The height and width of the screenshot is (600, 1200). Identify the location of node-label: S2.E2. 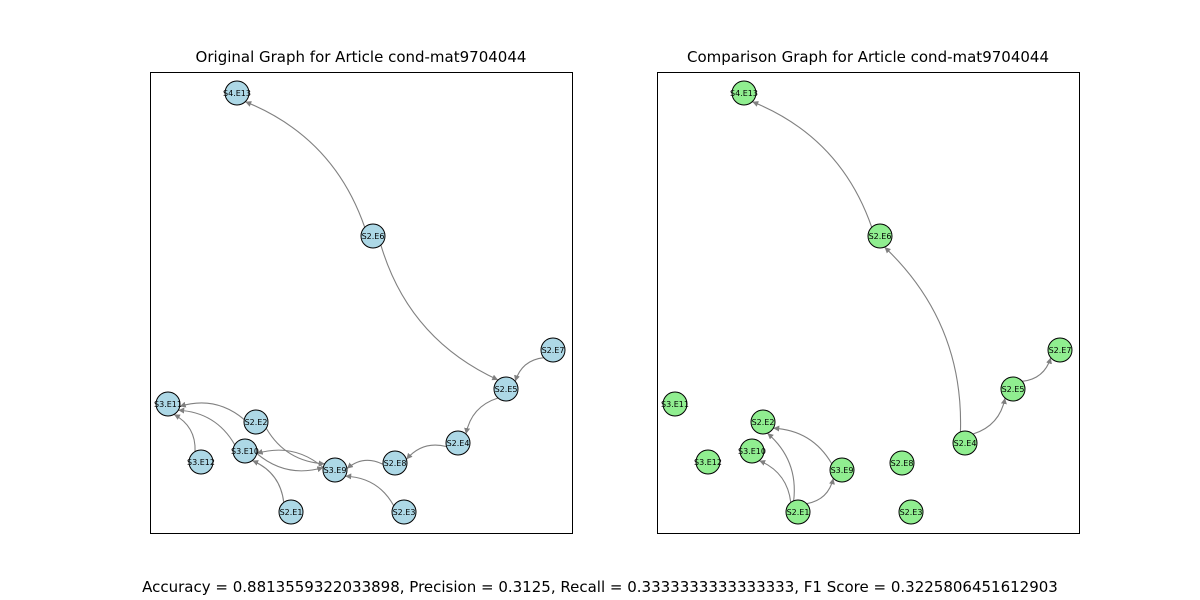
(256, 422).